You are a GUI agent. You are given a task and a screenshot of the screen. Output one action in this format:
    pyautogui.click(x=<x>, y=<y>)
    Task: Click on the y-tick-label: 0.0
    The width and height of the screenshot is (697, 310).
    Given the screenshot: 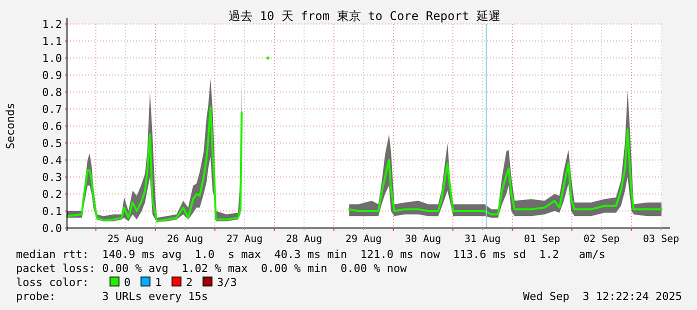 What is the action you would take?
    pyautogui.click(x=52, y=228)
    